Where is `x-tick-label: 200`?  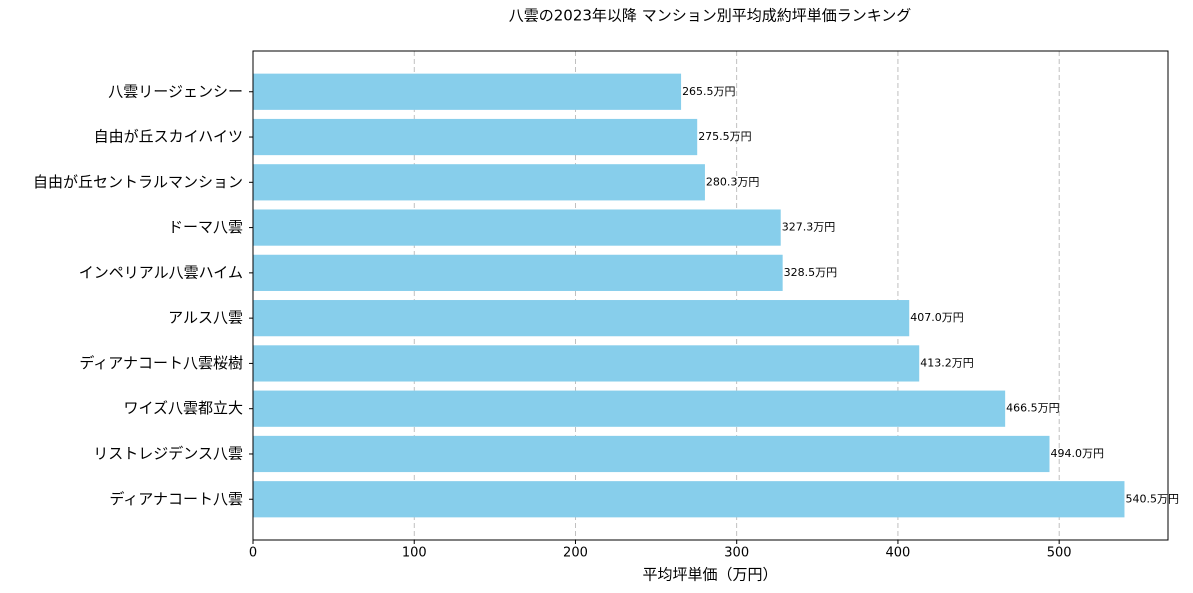
x-tick-label: 200 is located at coordinates (575, 553).